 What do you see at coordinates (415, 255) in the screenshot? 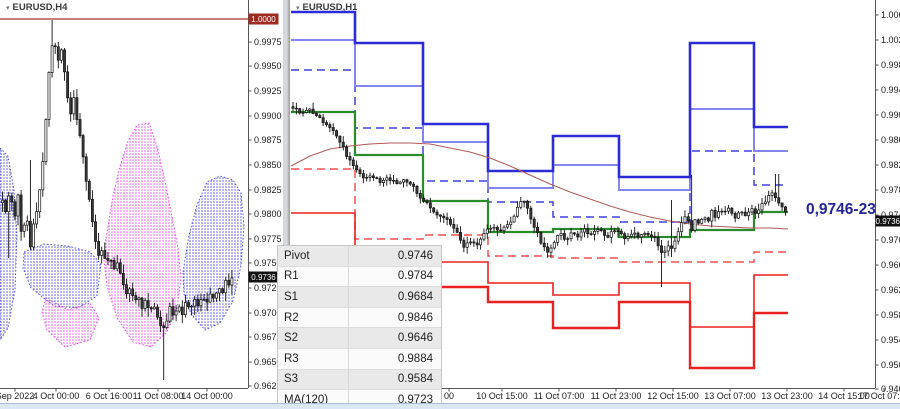
I see `level-value: 0.9746` at bounding box center [415, 255].